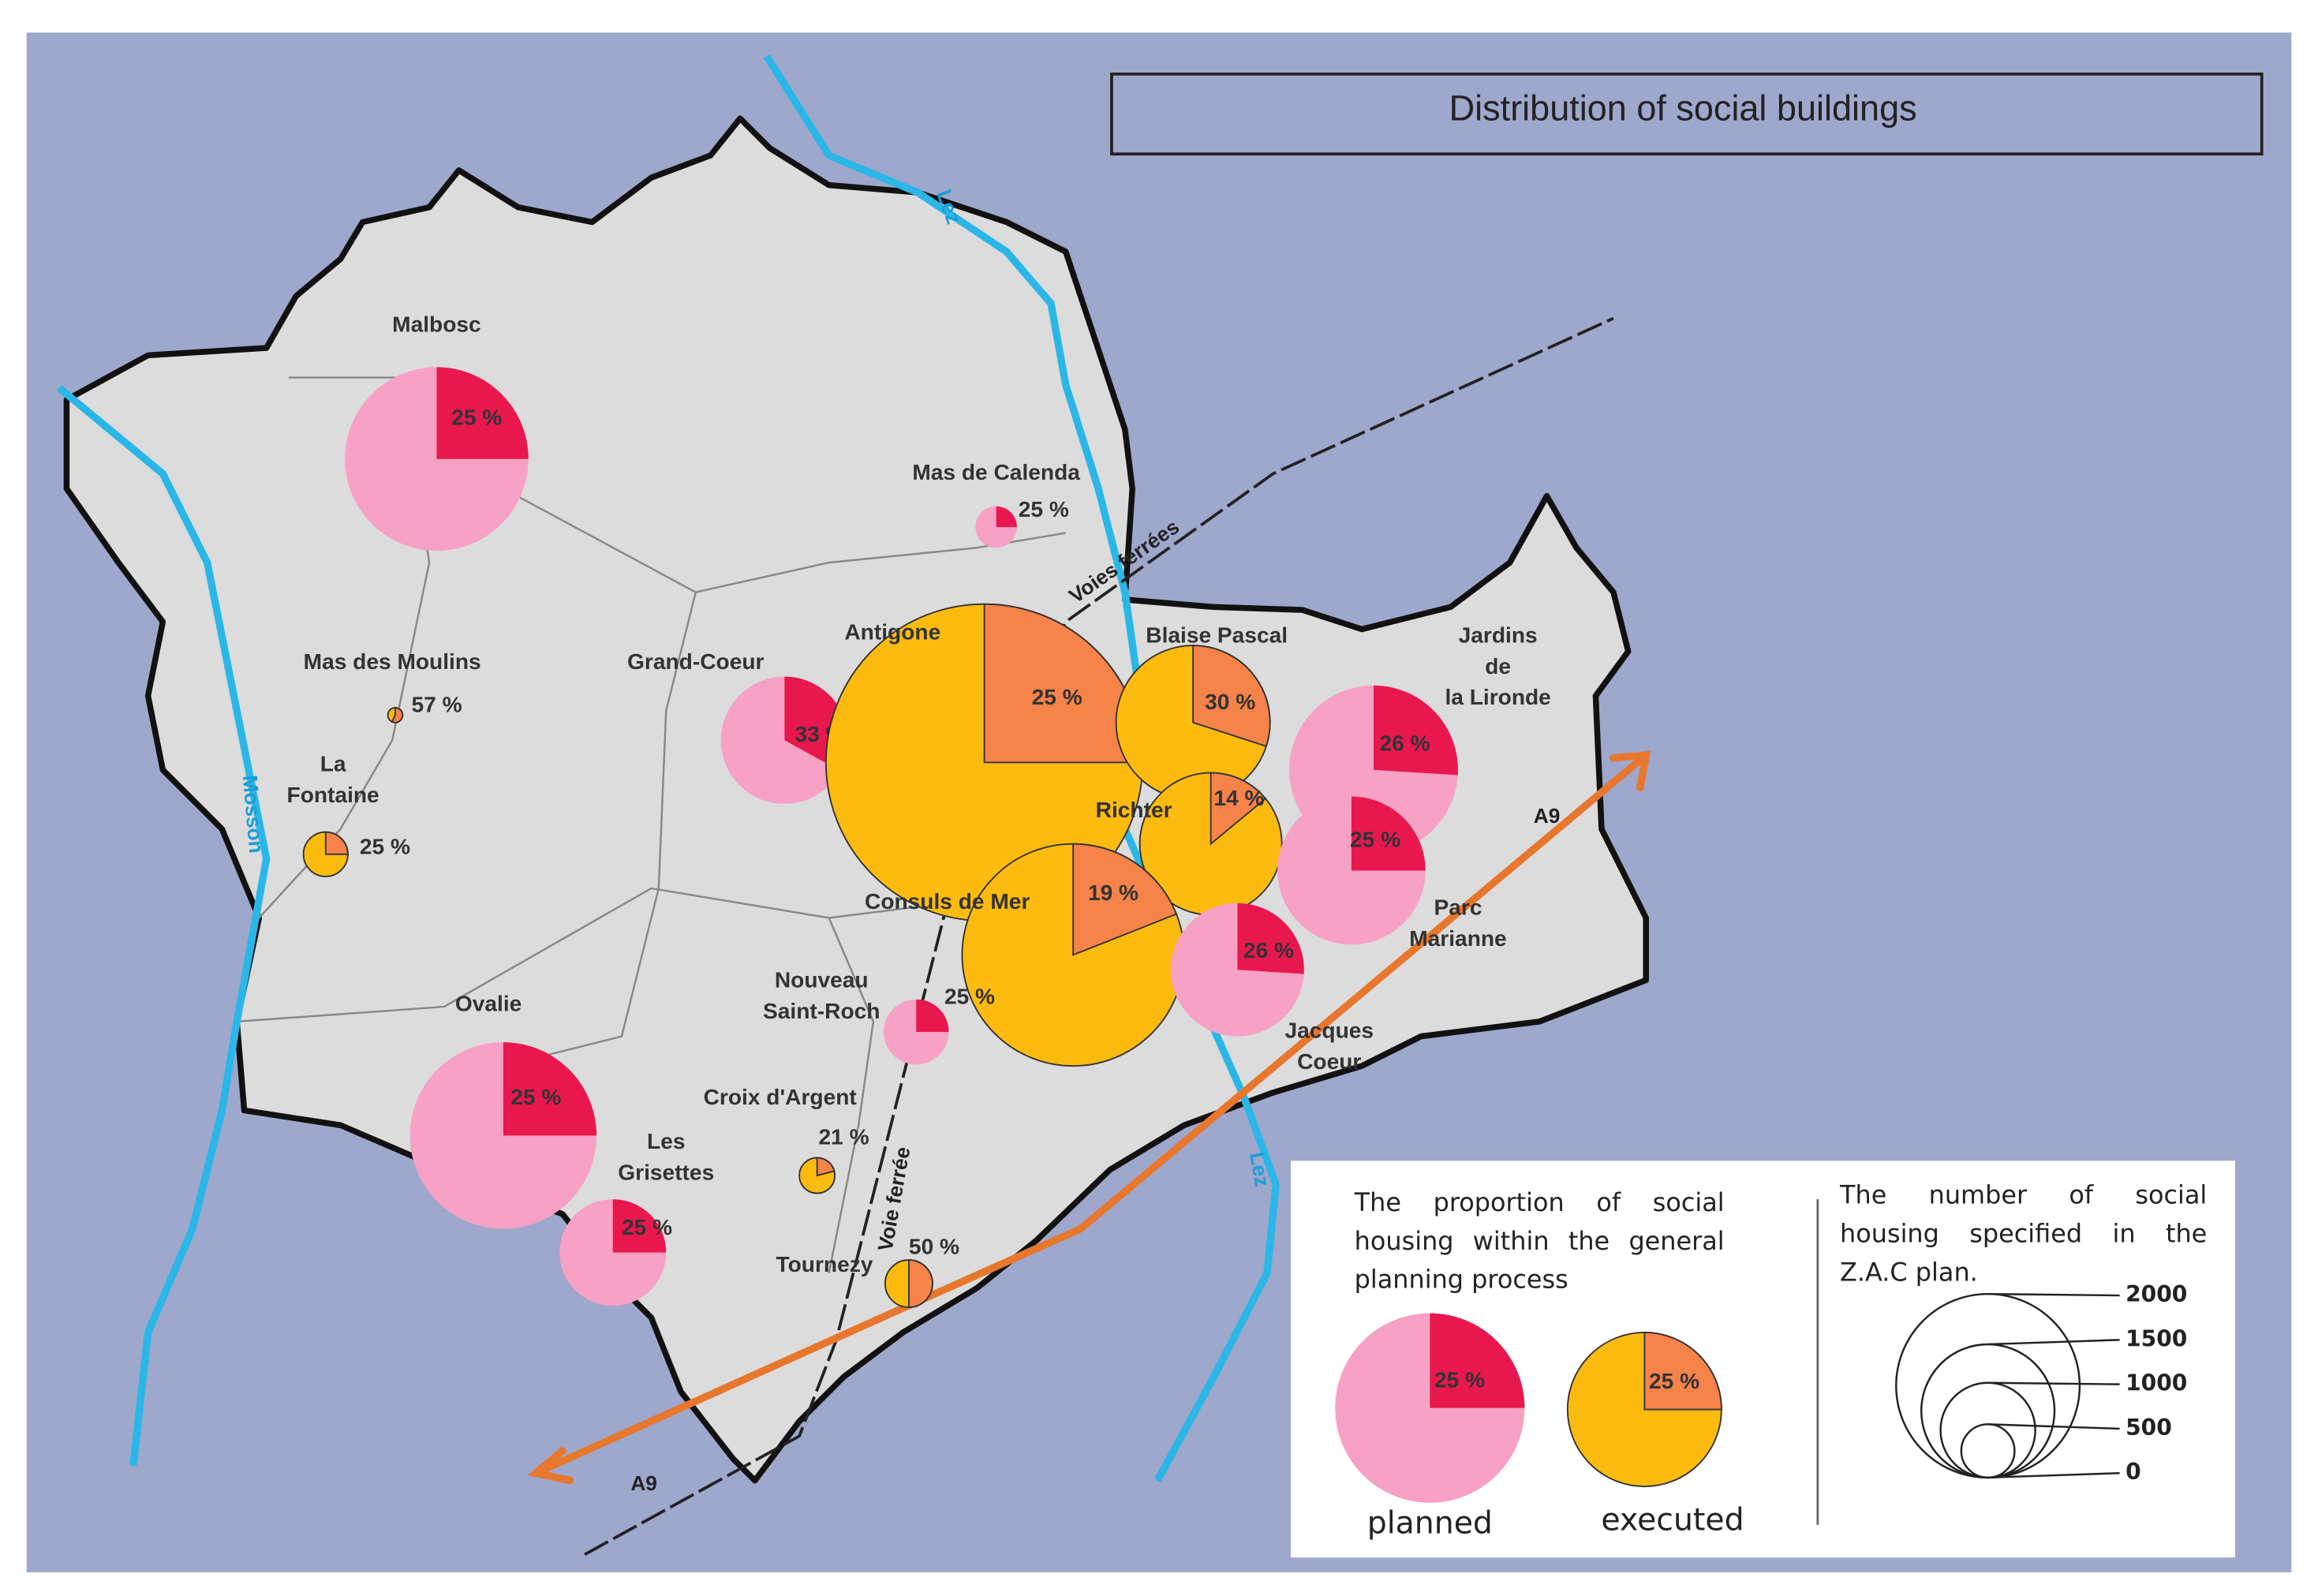  Describe the element at coordinates (1683, 108) in the screenshot. I see `map-title: Distribution of social buildings` at that location.